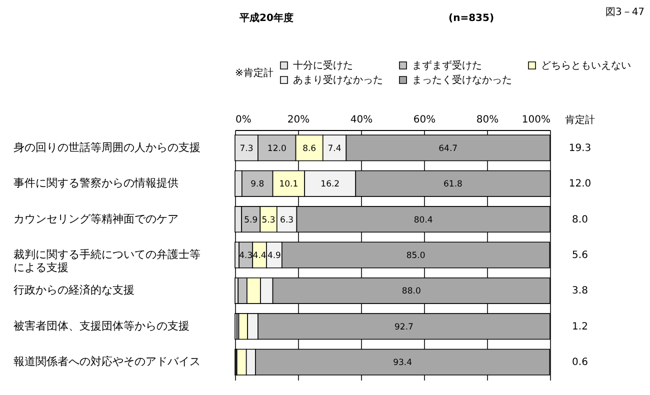 This screenshot has width=650, height=395. Describe the element at coordinates (453, 185) in the screenshot. I see `data-label: 61.8` at that location.